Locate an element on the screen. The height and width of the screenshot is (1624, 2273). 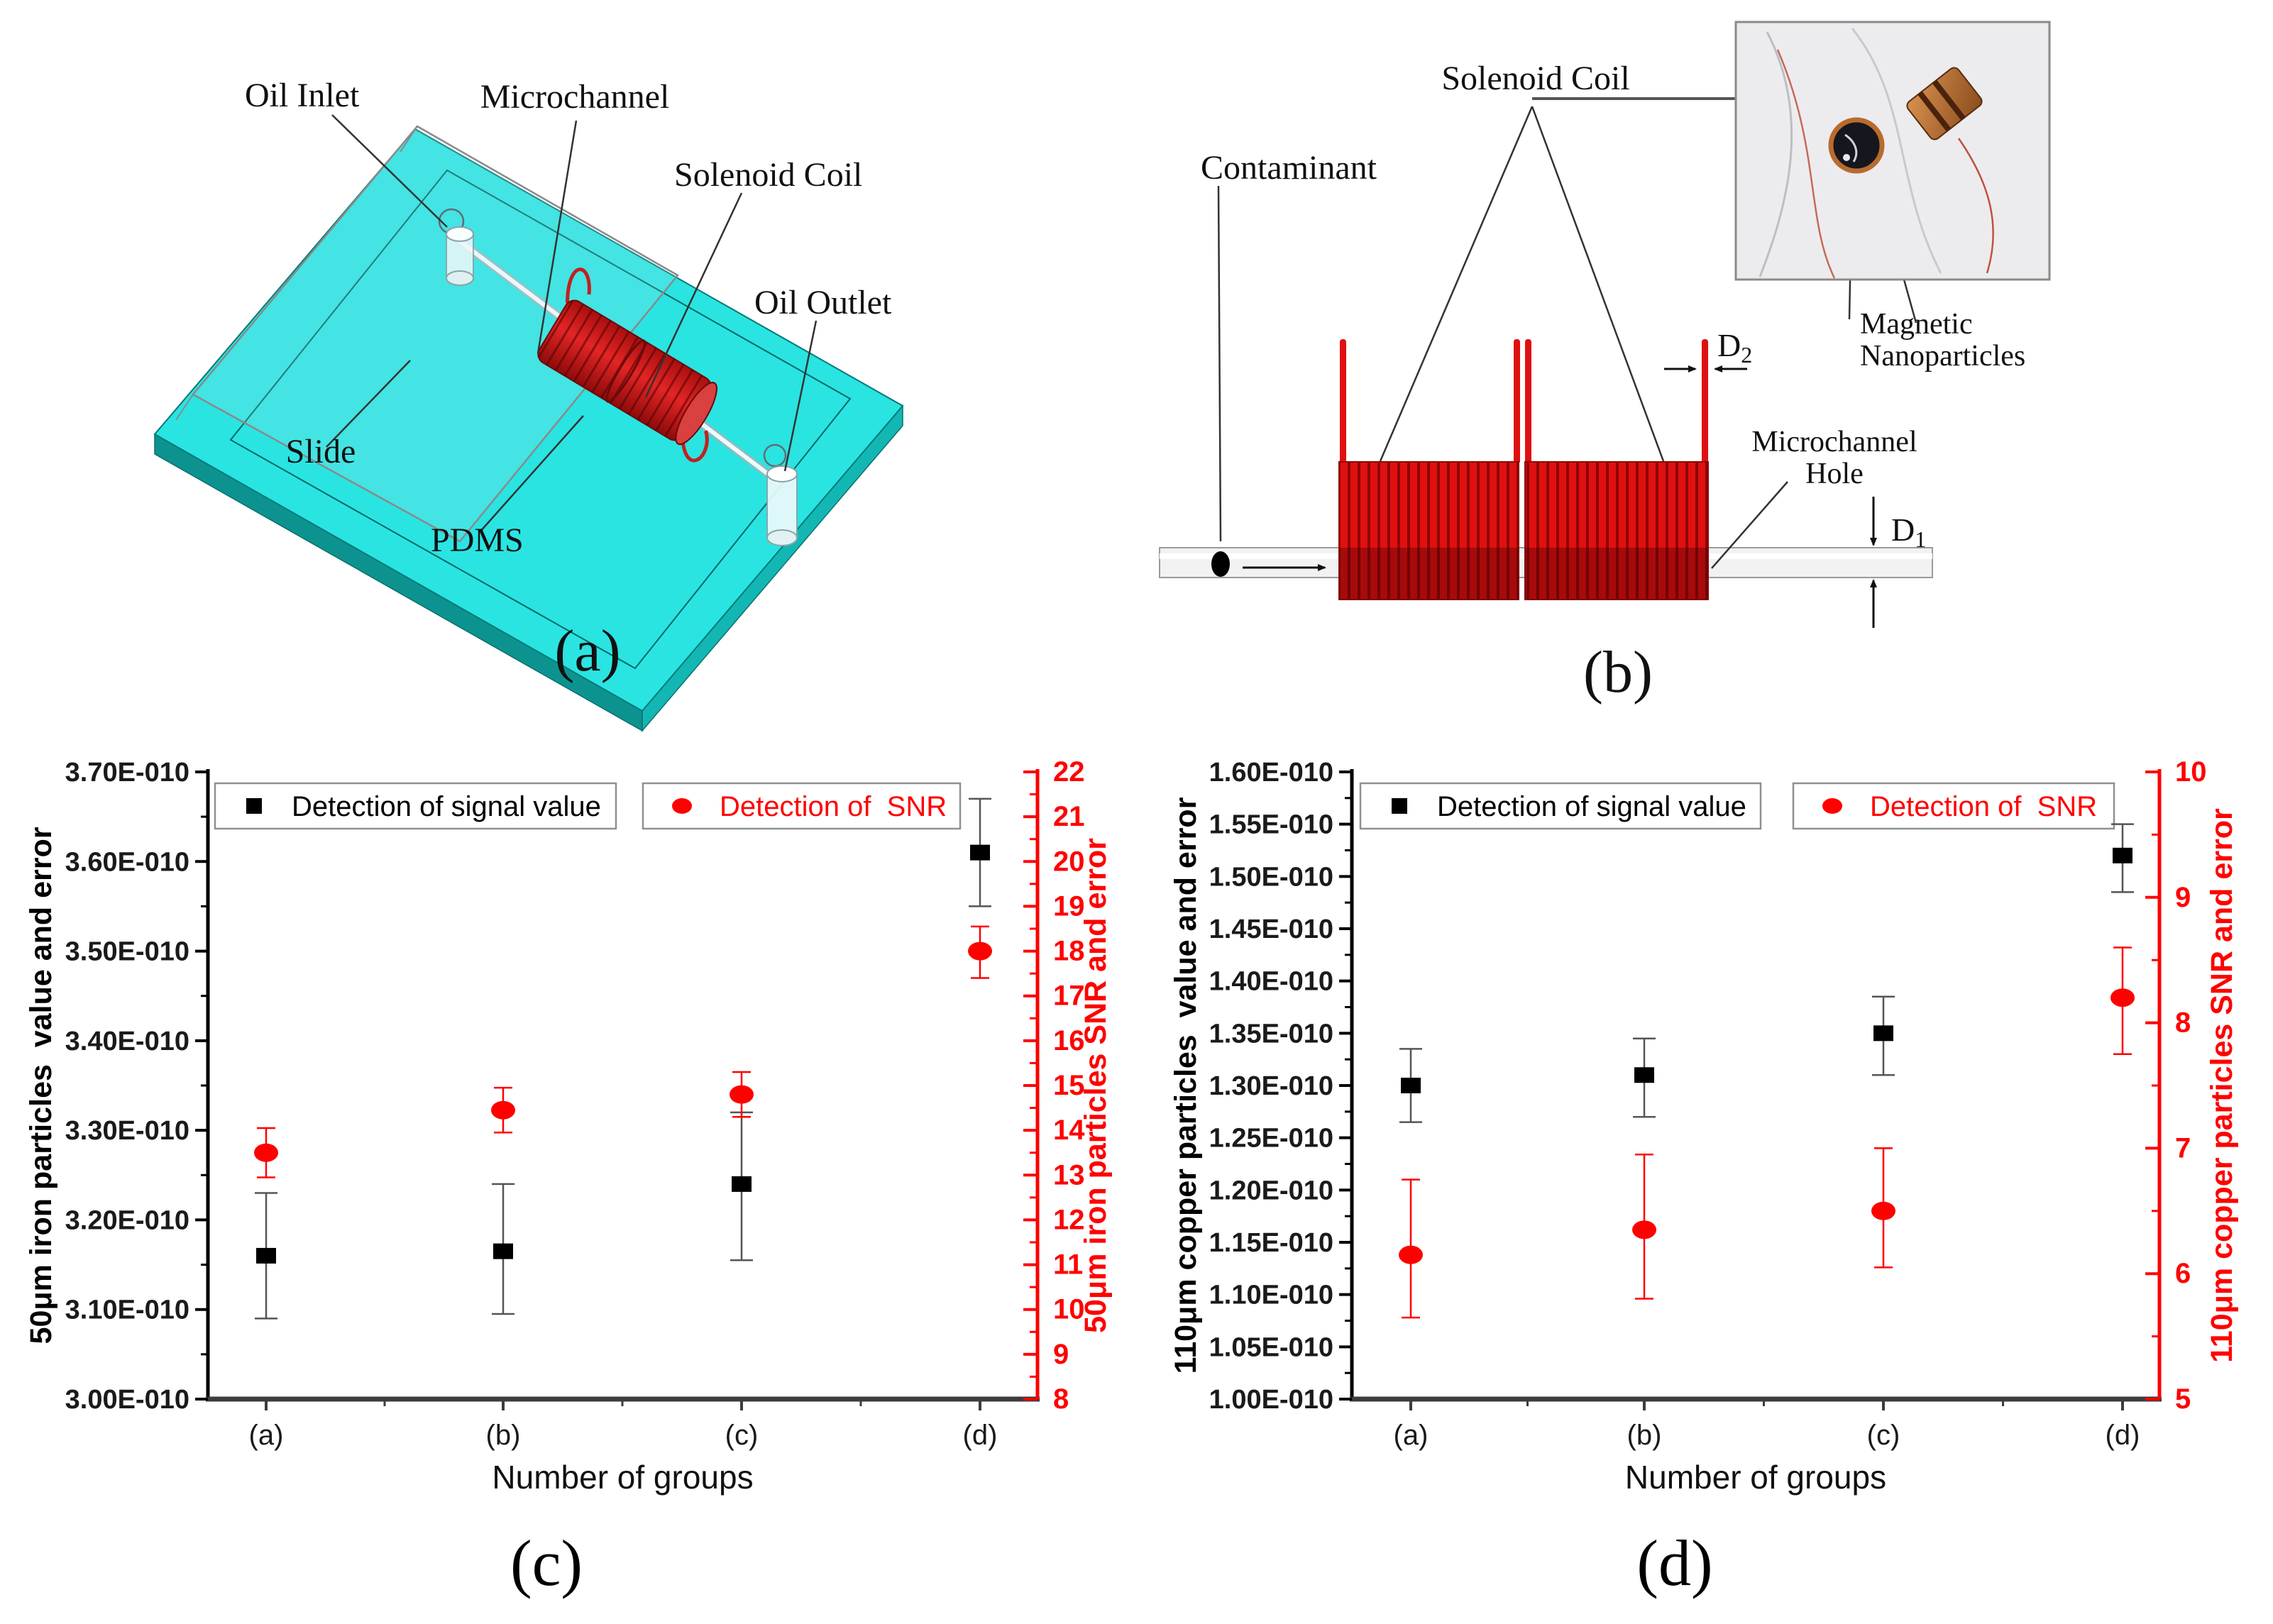
right-axis-tick-label: 16 is located at coordinates (1069, 1040).